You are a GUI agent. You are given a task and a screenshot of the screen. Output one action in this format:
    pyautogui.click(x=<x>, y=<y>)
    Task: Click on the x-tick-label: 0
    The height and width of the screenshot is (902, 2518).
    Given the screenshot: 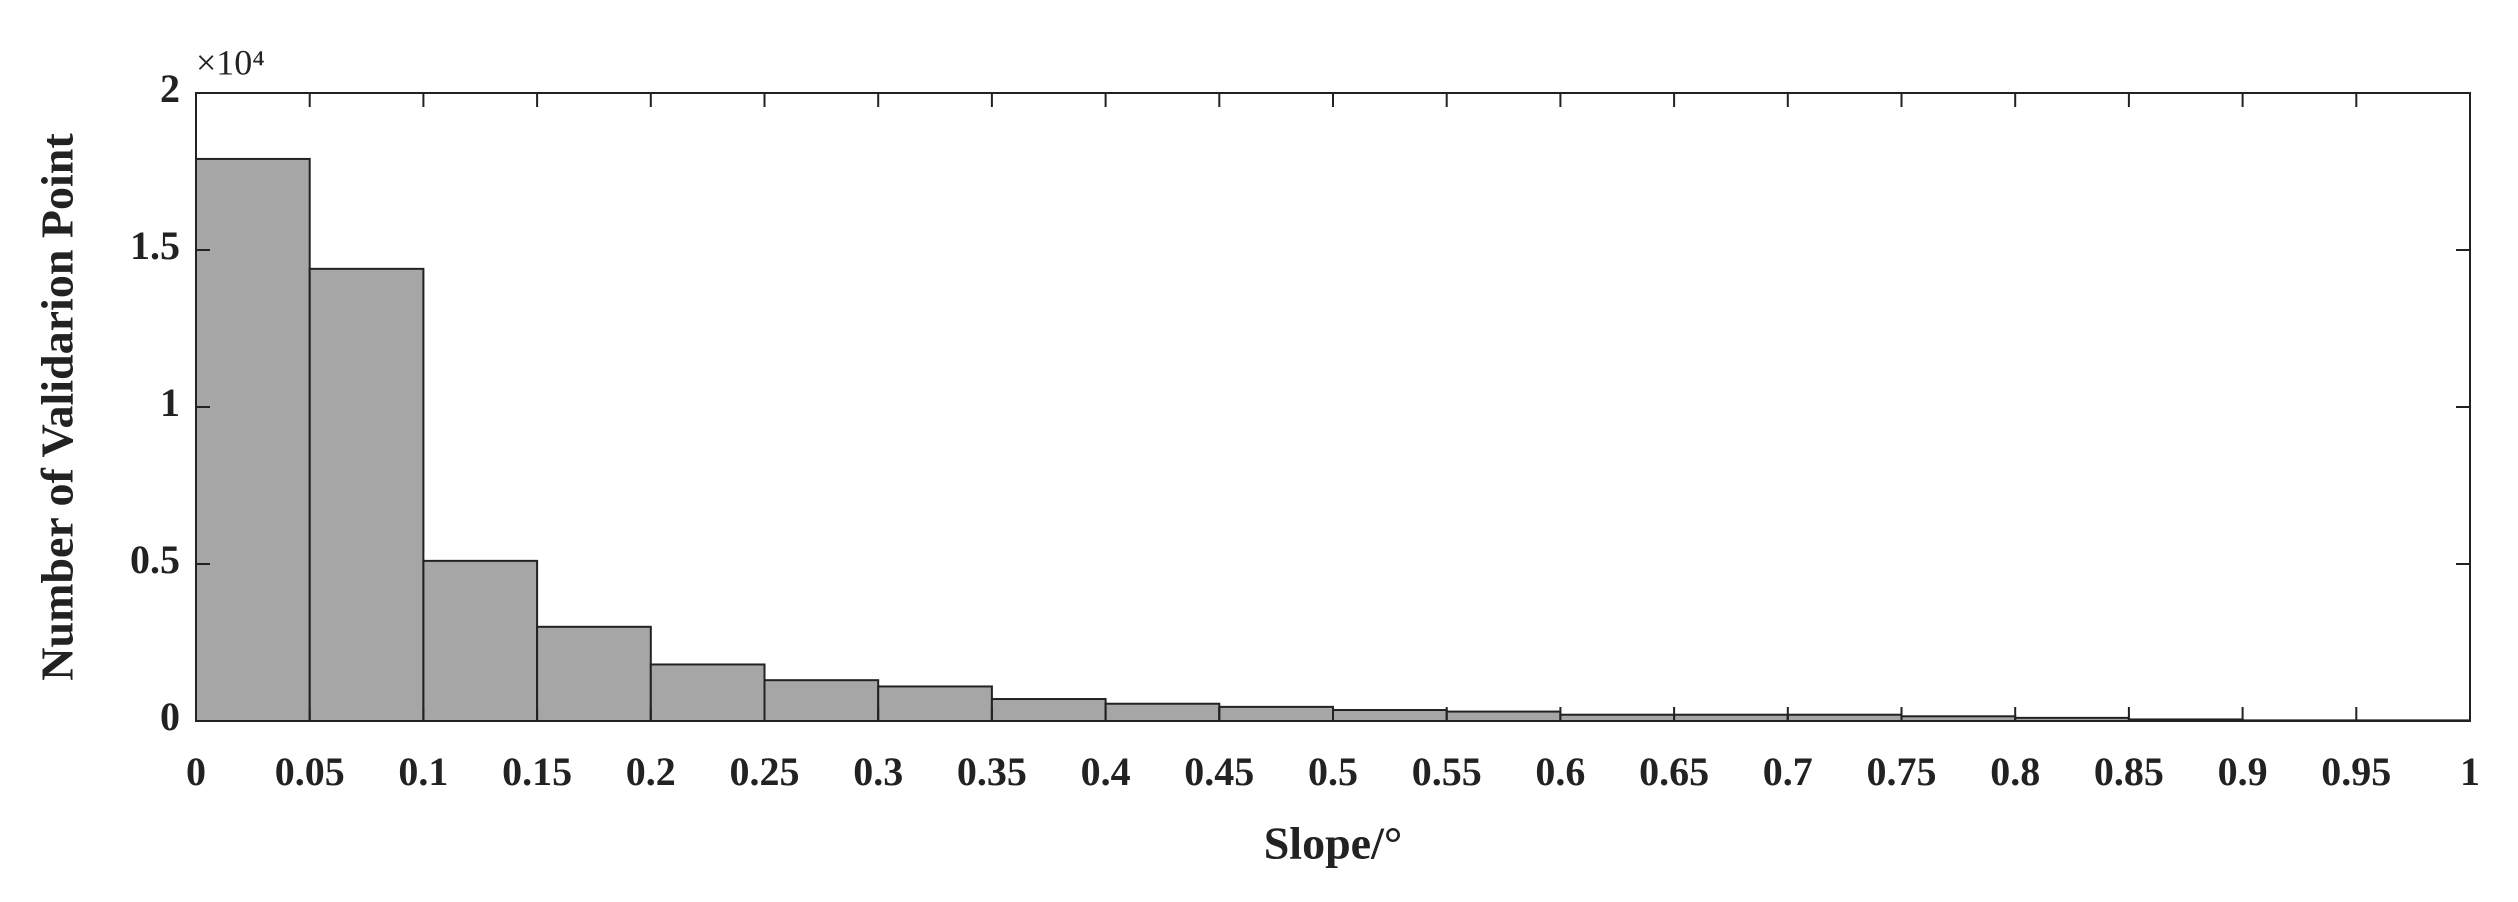 What is the action you would take?
    pyautogui.click(x=196, y=771)
    